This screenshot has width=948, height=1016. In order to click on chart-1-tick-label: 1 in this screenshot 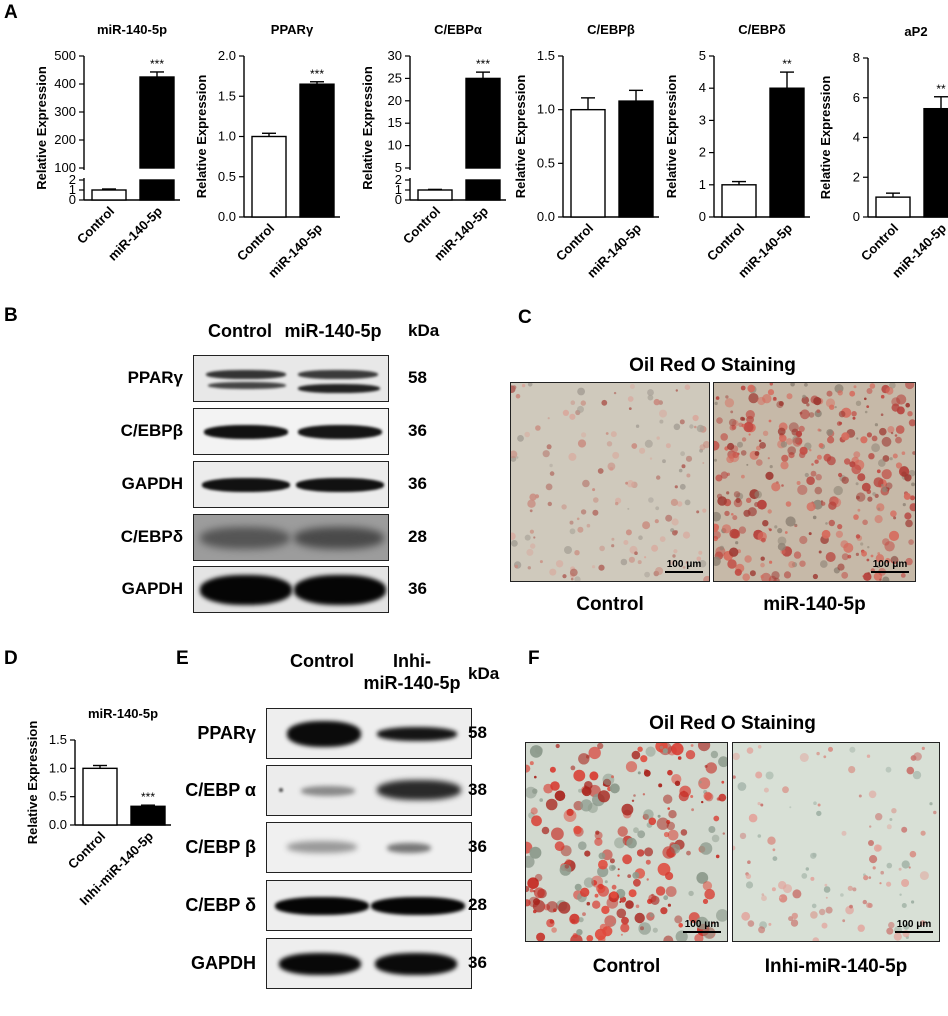, I will do `click(72, 189)`.